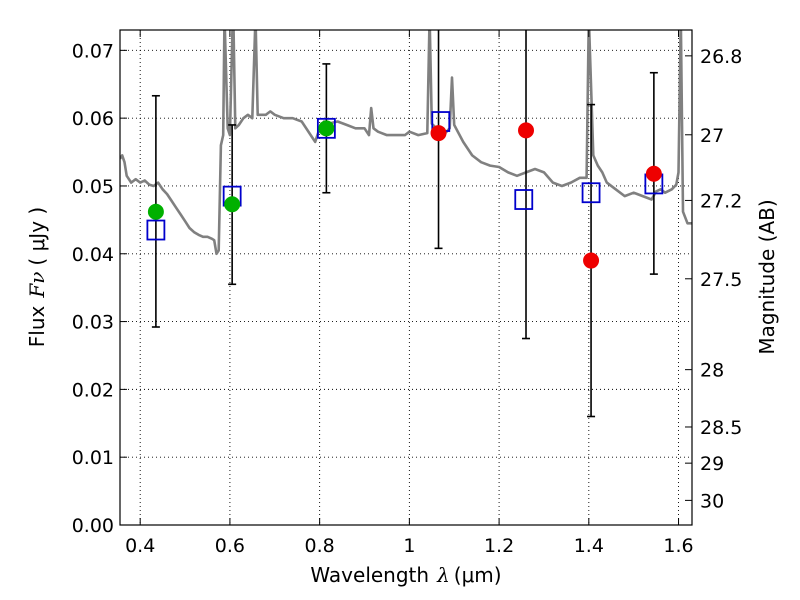  Describe the element at coordinates (721, 428) in the screenshot. I see `y2-tick-label: 28.5` at that location.